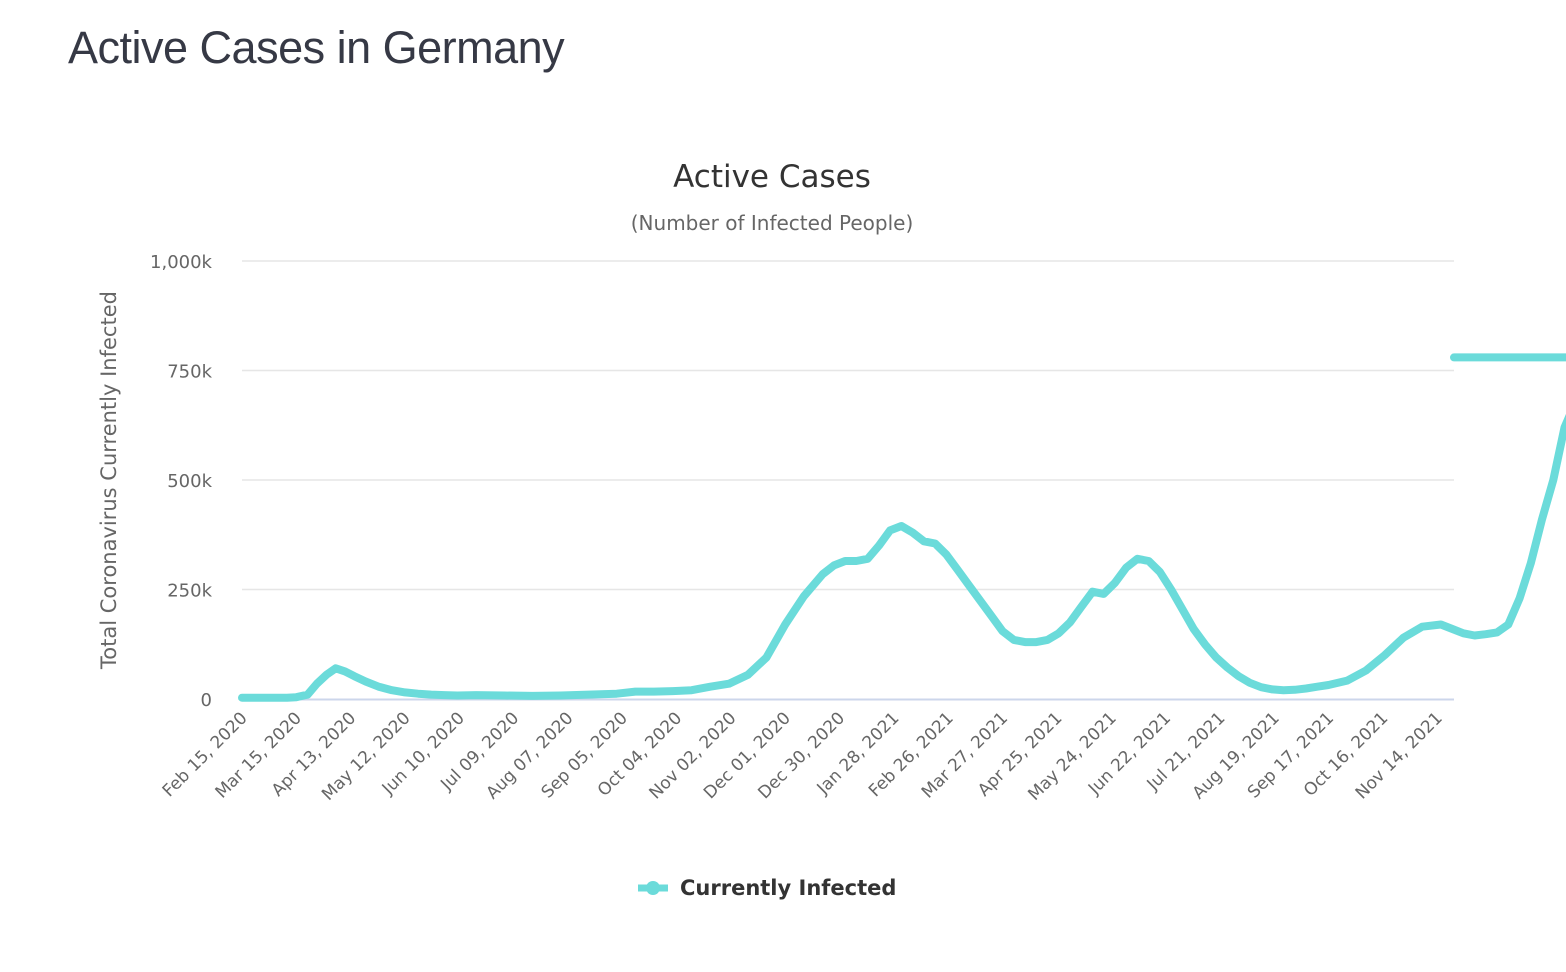  Describe the element at coordinates (653, 888) in the screenshot. I see `legend-symbol-marker` at that location.